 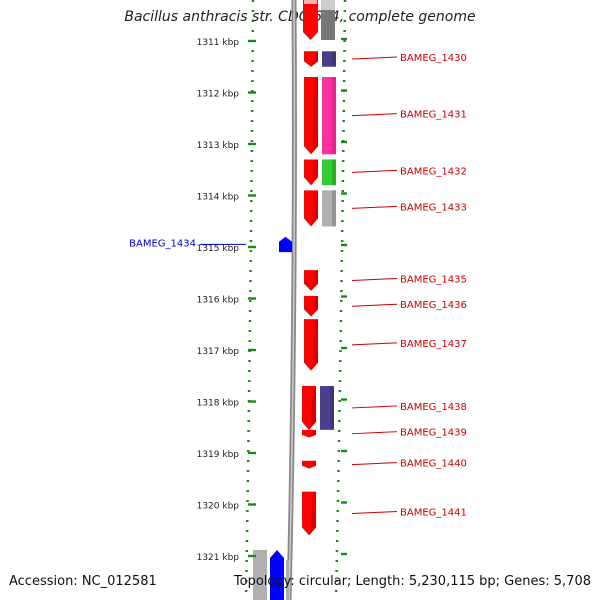 I want to click on gene-label: BAMEG_1431, so click(x=433, y=115).